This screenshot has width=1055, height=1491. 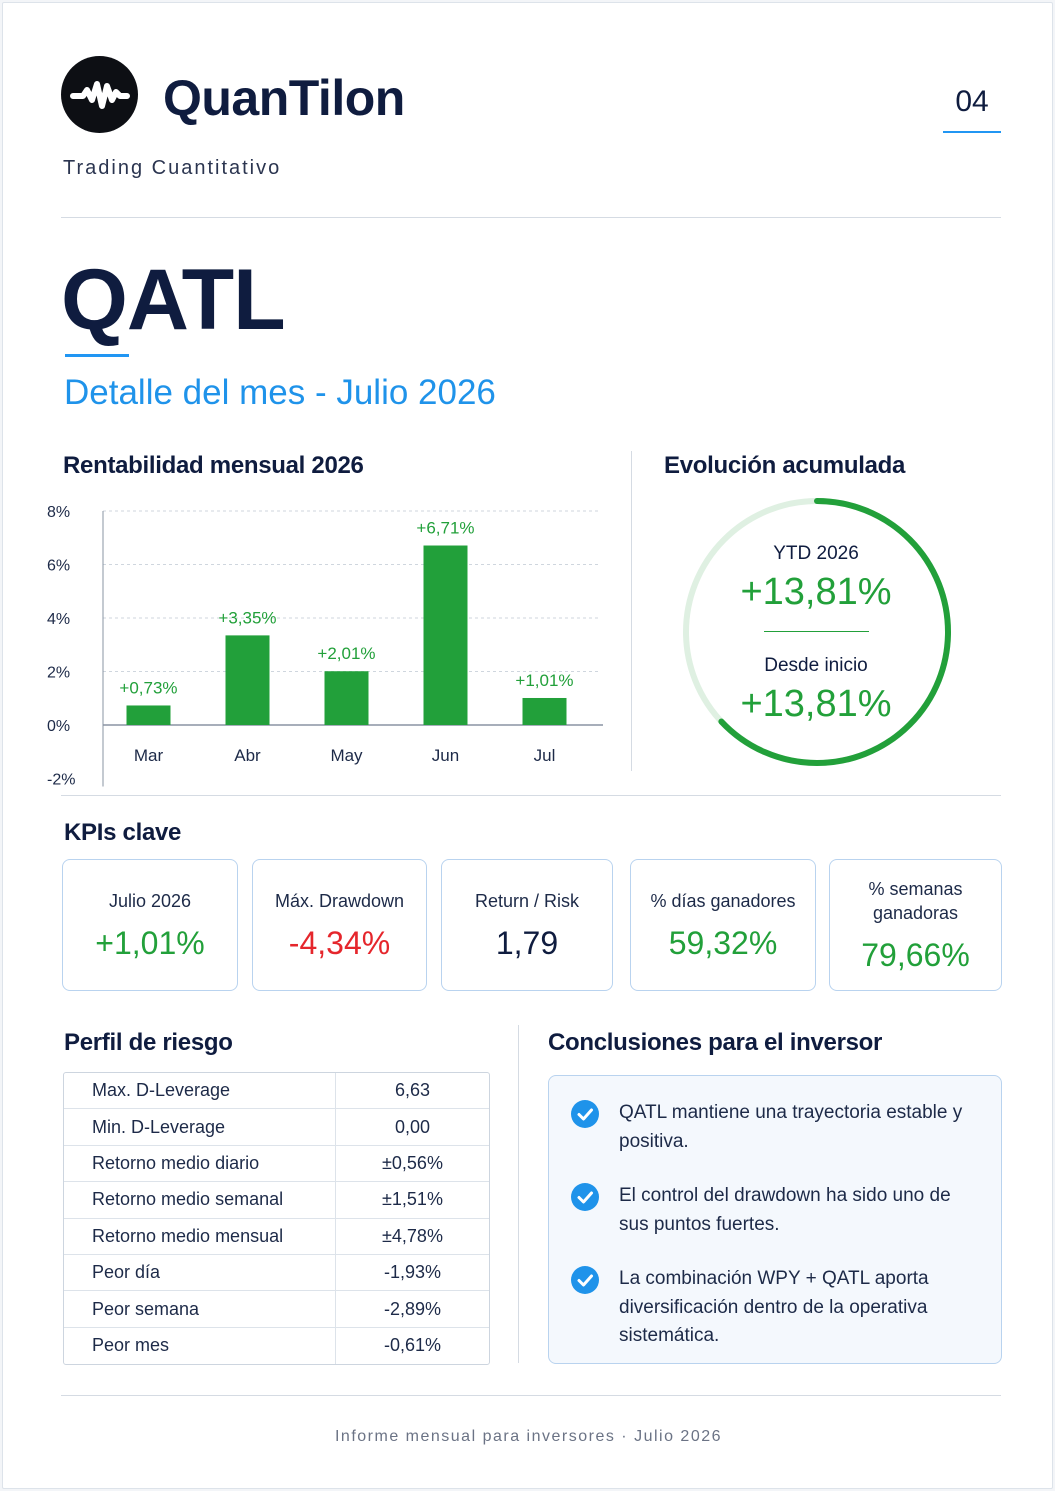 I want to click on risk-label: Min. D-Leverage, so click(x=200, y=1127).